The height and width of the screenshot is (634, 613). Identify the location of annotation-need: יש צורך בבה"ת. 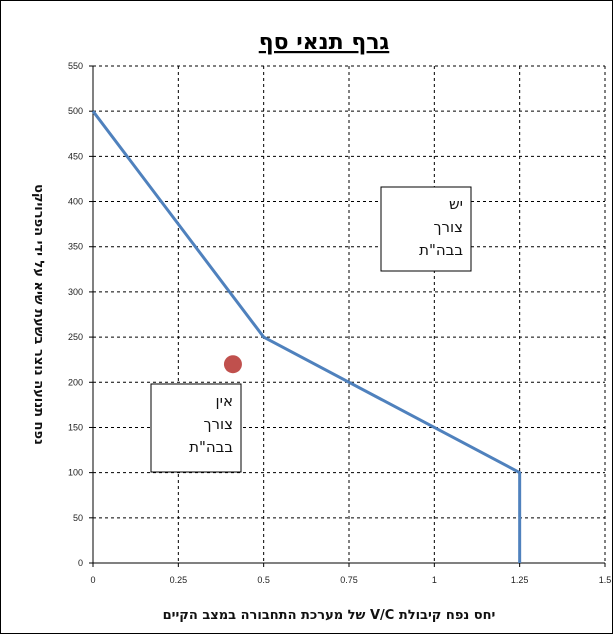
(426, 229).